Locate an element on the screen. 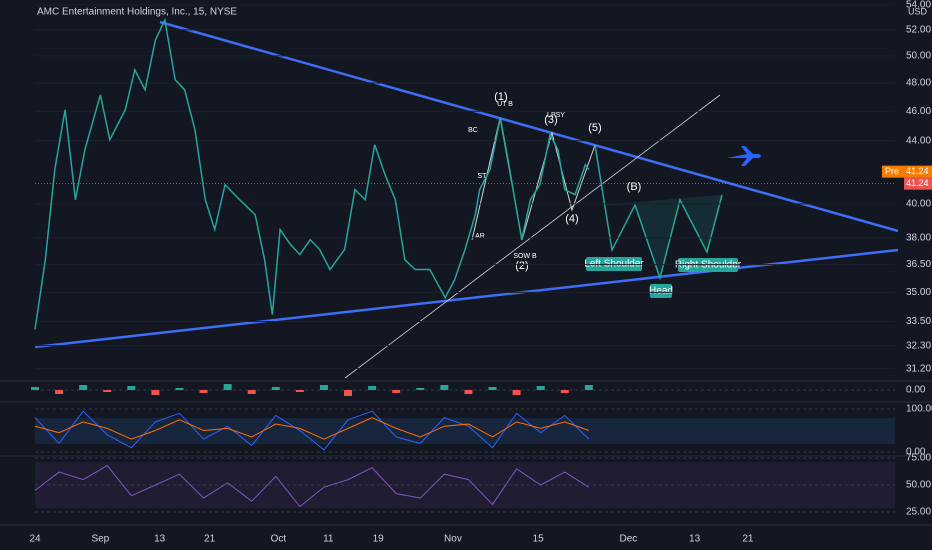  premarket-label: Pre is located at coordinates (892, 171).